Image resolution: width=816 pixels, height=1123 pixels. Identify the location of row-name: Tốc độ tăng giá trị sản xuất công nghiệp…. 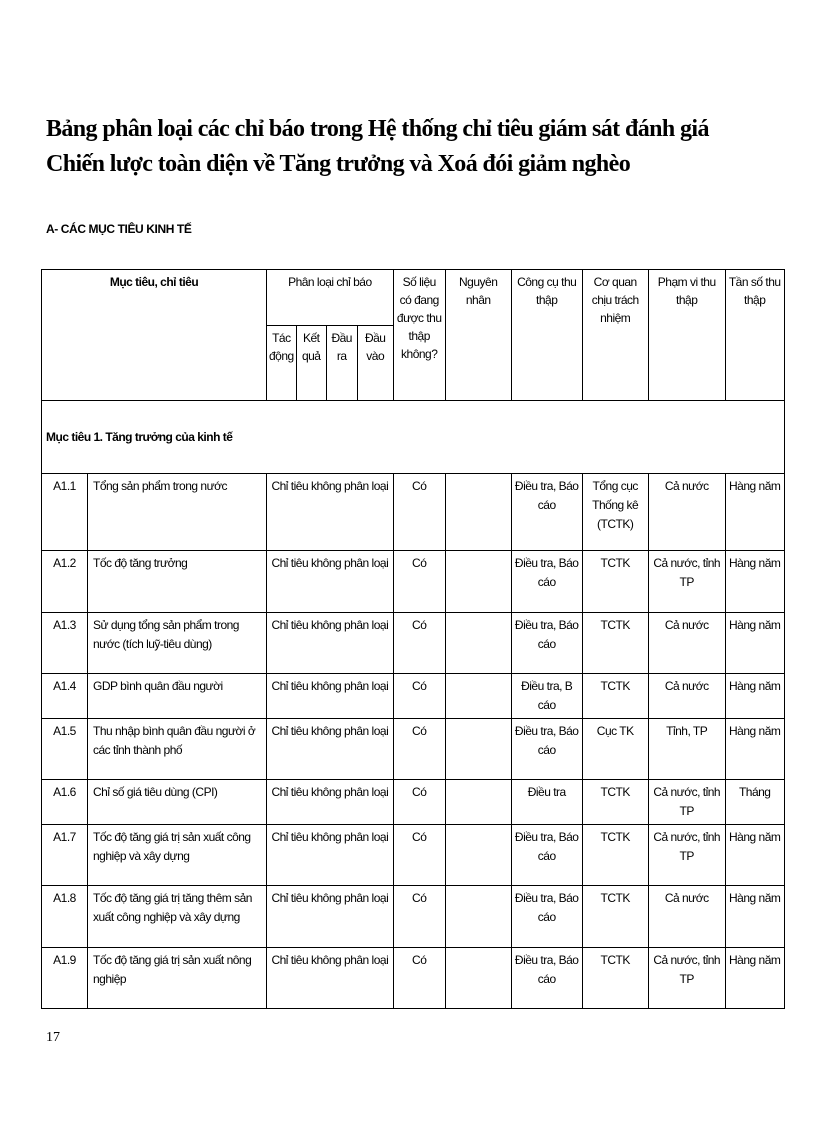
(177, 855).